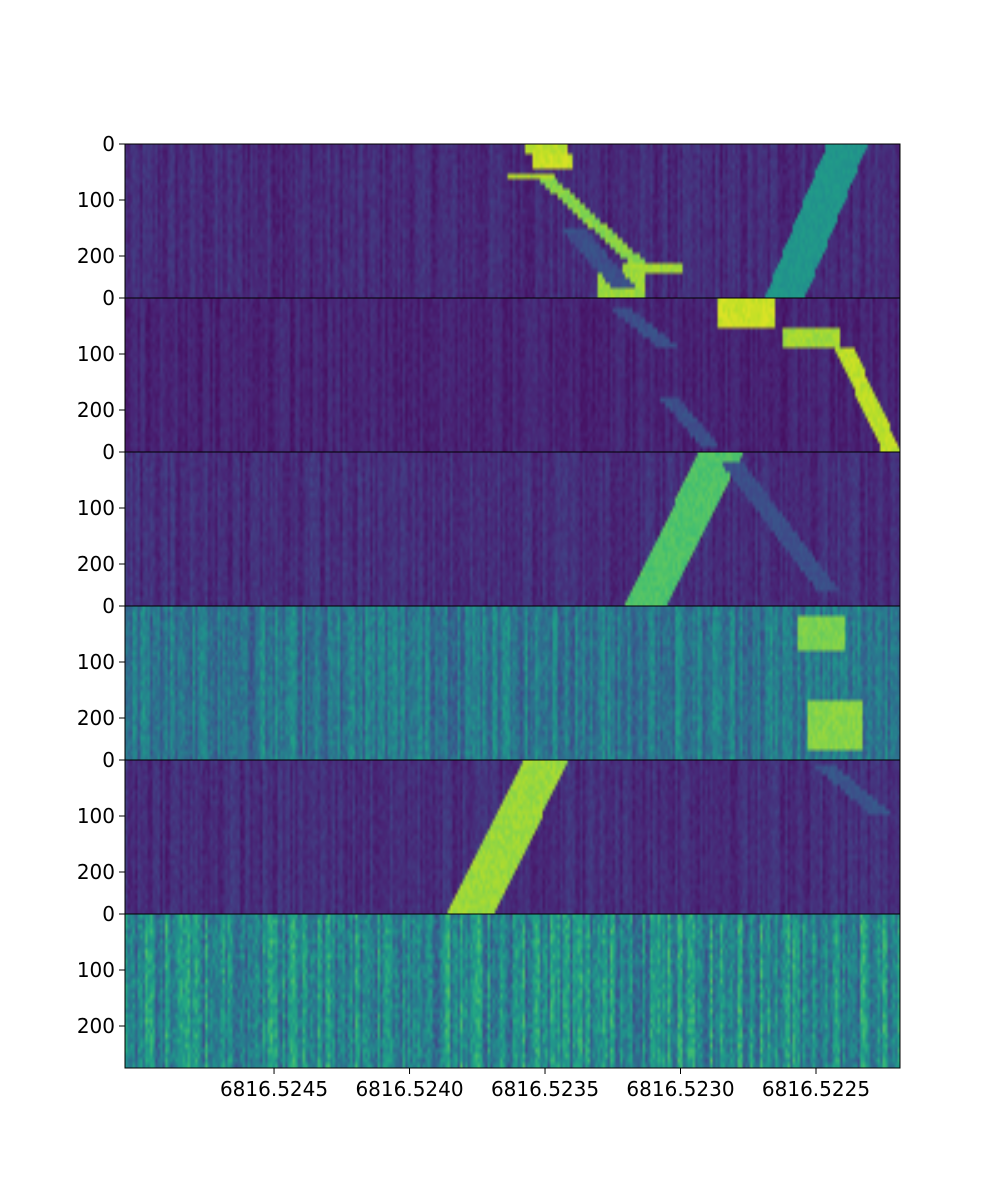 The image size is (1000, 1200). What do you see at coordinates (274, 1089) in the screenshot?
I see `x-tick-label: 6816.5245` at bounding box center [274, 1089].